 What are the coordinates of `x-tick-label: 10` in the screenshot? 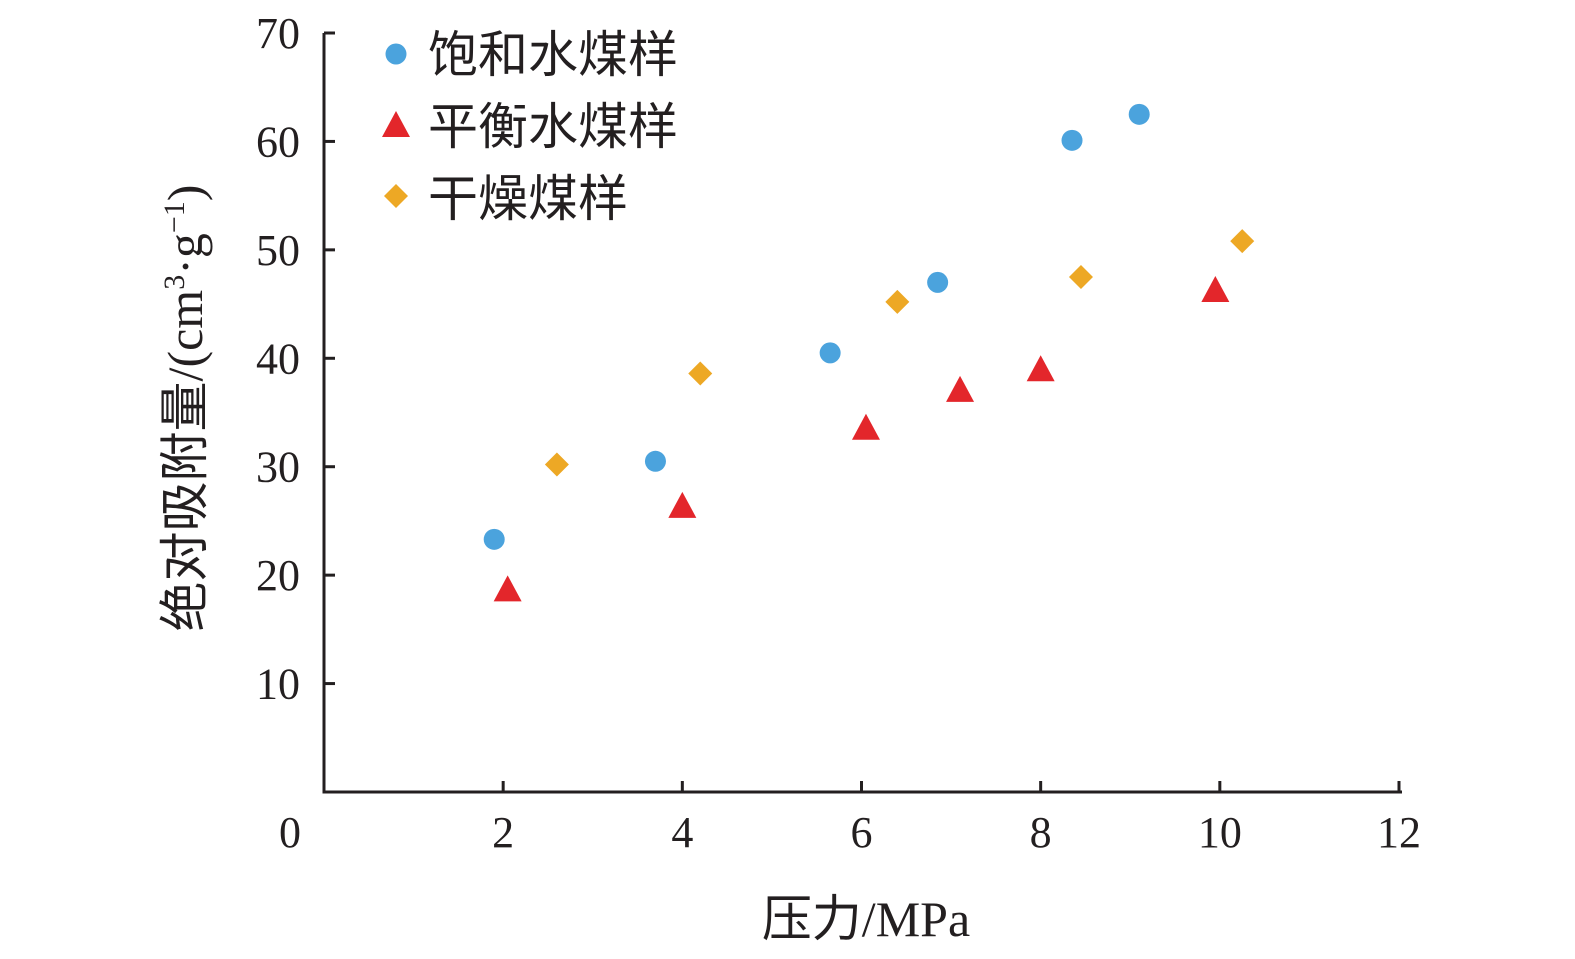 It's located at (1220, 832).